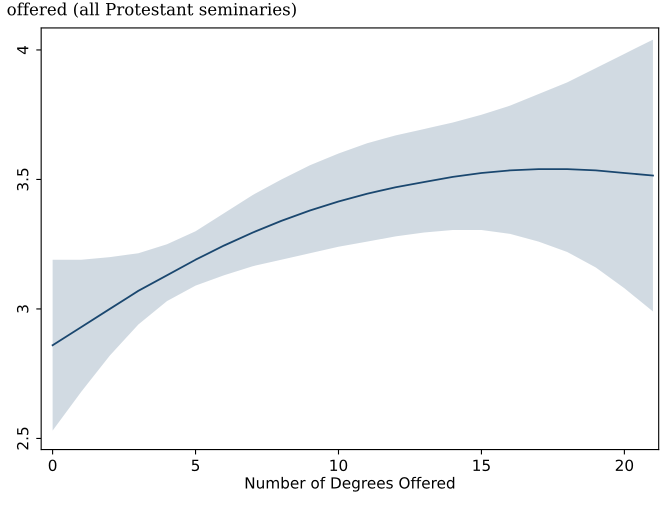 The width and height of the screenshot is (664, 508). What do you see at coordinates (625, 466) in the screenshot?
I see `x-tick-label: 20` at bounding box center [625, 466].